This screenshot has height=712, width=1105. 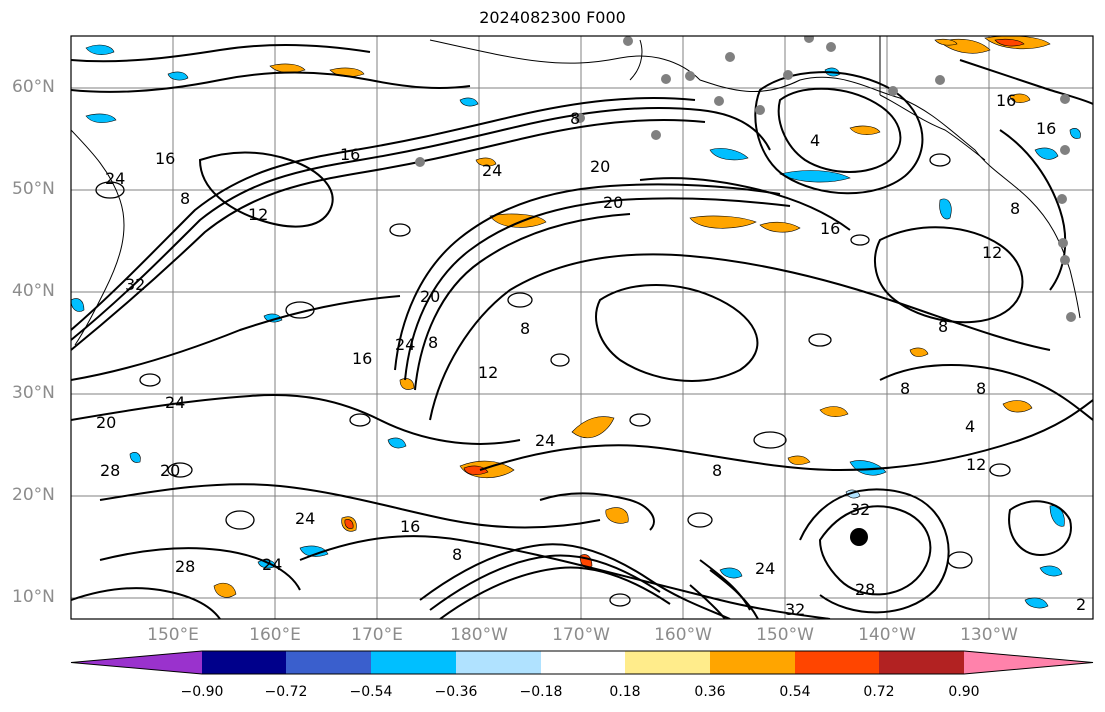 What do you see at coordinates (371, 692) in the screenshot?
I see `colorbar-tick-label: −0.54` at bounding box center [371, 692].